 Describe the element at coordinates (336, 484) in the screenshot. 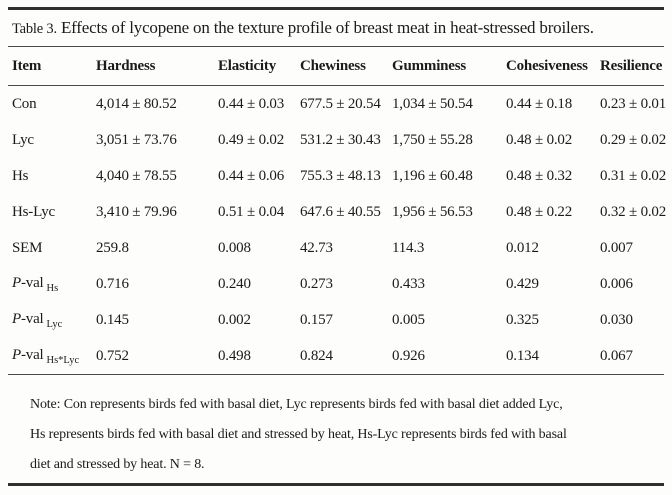

I see `bottom-rule` at that location.